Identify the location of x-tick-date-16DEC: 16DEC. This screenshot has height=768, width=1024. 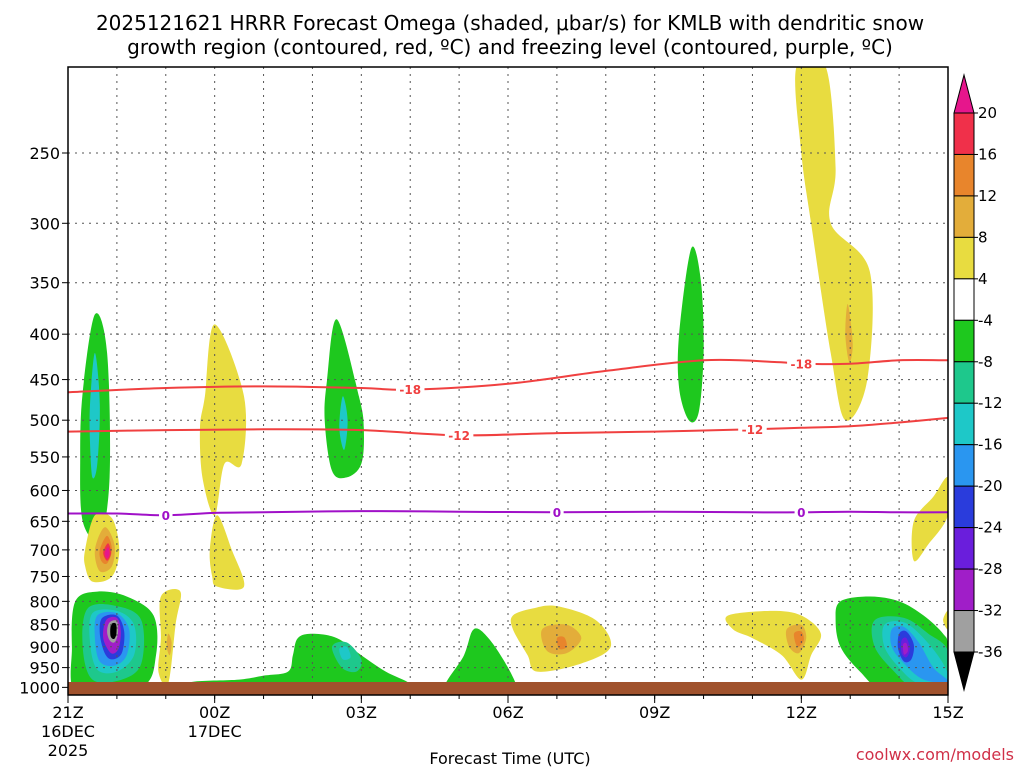
(68, 731).